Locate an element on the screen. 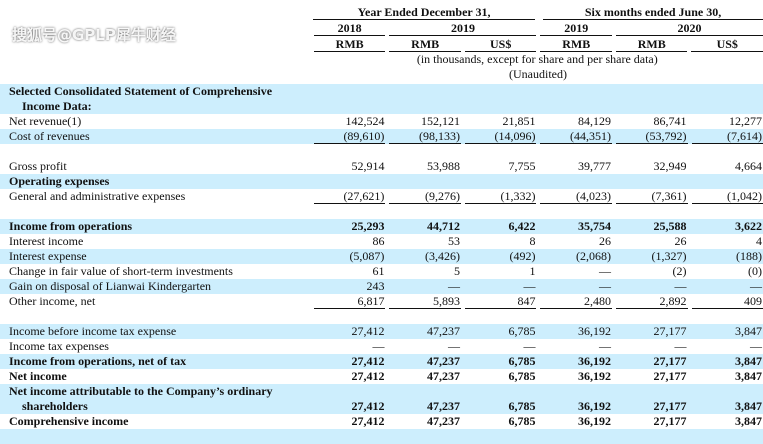 The height and width of the screenshot is (444, 763). value-cell: (188) is located at coordinates (727, 256).